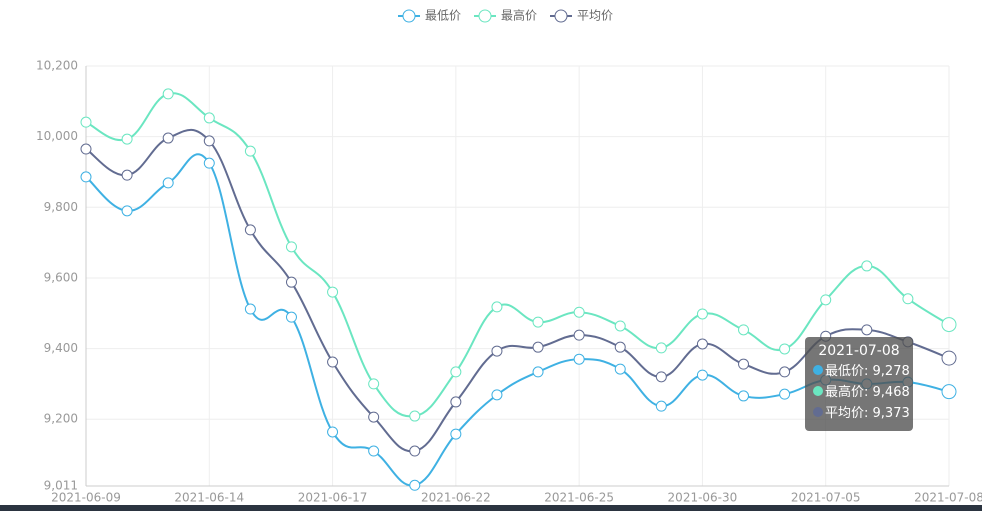  Describe the element at coordinates (579, 498) in the screenshot. I see `x-tick-label: 2021-06-25` at that location.